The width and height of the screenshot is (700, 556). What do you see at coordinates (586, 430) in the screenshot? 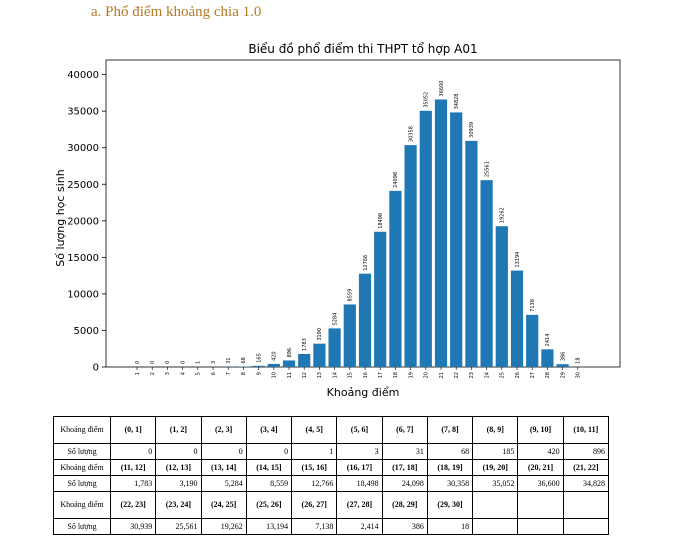
I see `range-cell: (10, 11]` at bounding box center [586, 430].